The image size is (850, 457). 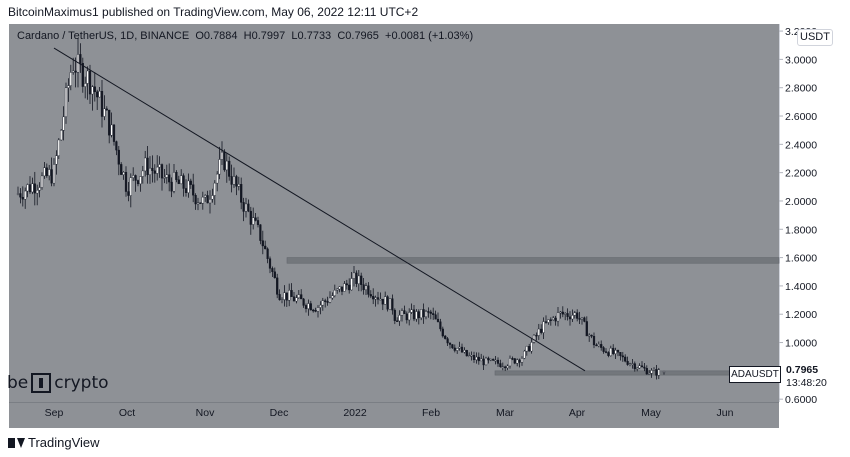 What do you see at coordinates (425, 442) in the screenshot?
I see `footer: TradingView` at bounding box center [425, 442].